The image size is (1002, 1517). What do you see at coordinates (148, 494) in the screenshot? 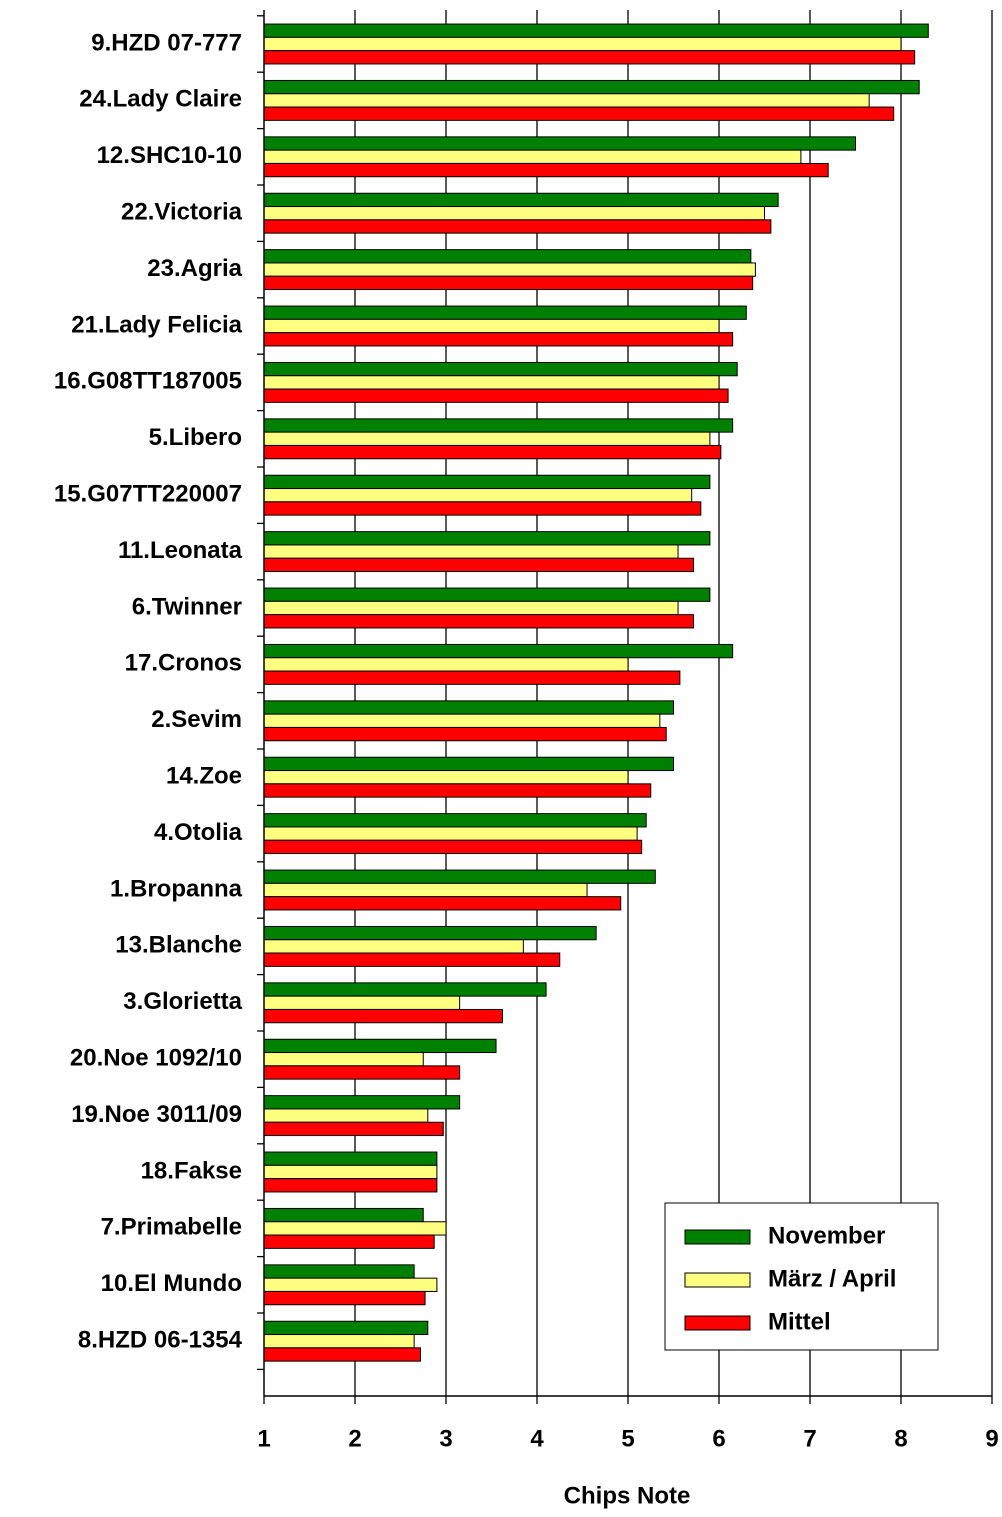
I see `y-tick-label: 15.G07TT220007` at bounding box center [148, 494].